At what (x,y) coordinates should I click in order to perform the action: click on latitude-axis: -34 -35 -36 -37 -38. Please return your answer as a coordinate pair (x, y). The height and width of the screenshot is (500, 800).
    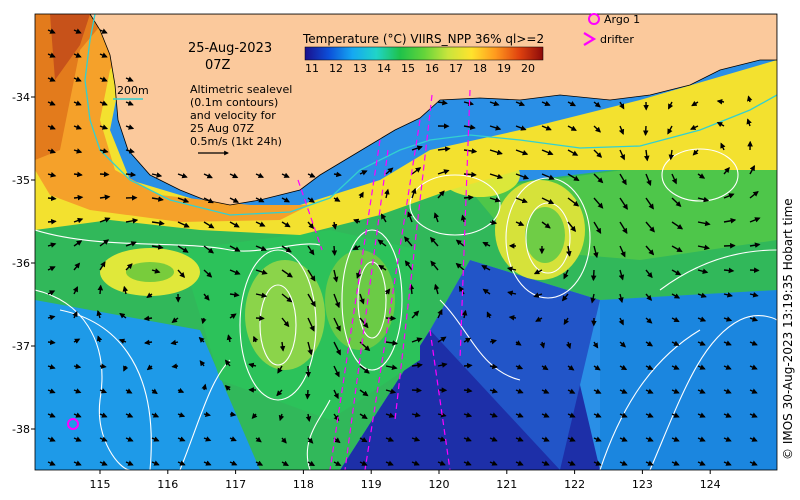
    Looking at the image, I should click on (23, 263).